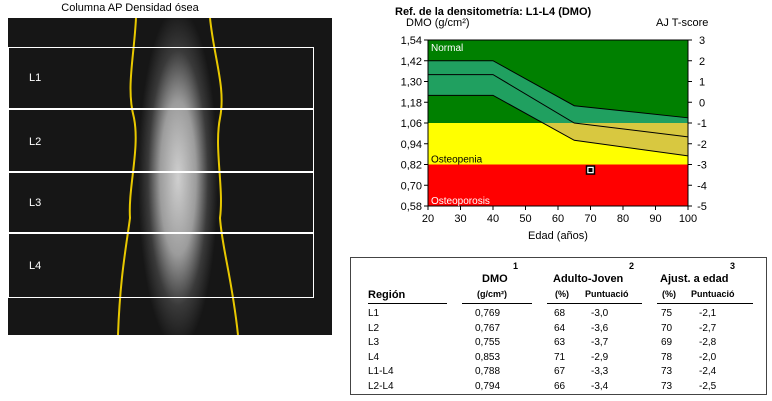 The image size is (772, 401). Describe the element at coordinates (447, 48) in the screenshot. I see `zone-label-normal: Normal` at that location.